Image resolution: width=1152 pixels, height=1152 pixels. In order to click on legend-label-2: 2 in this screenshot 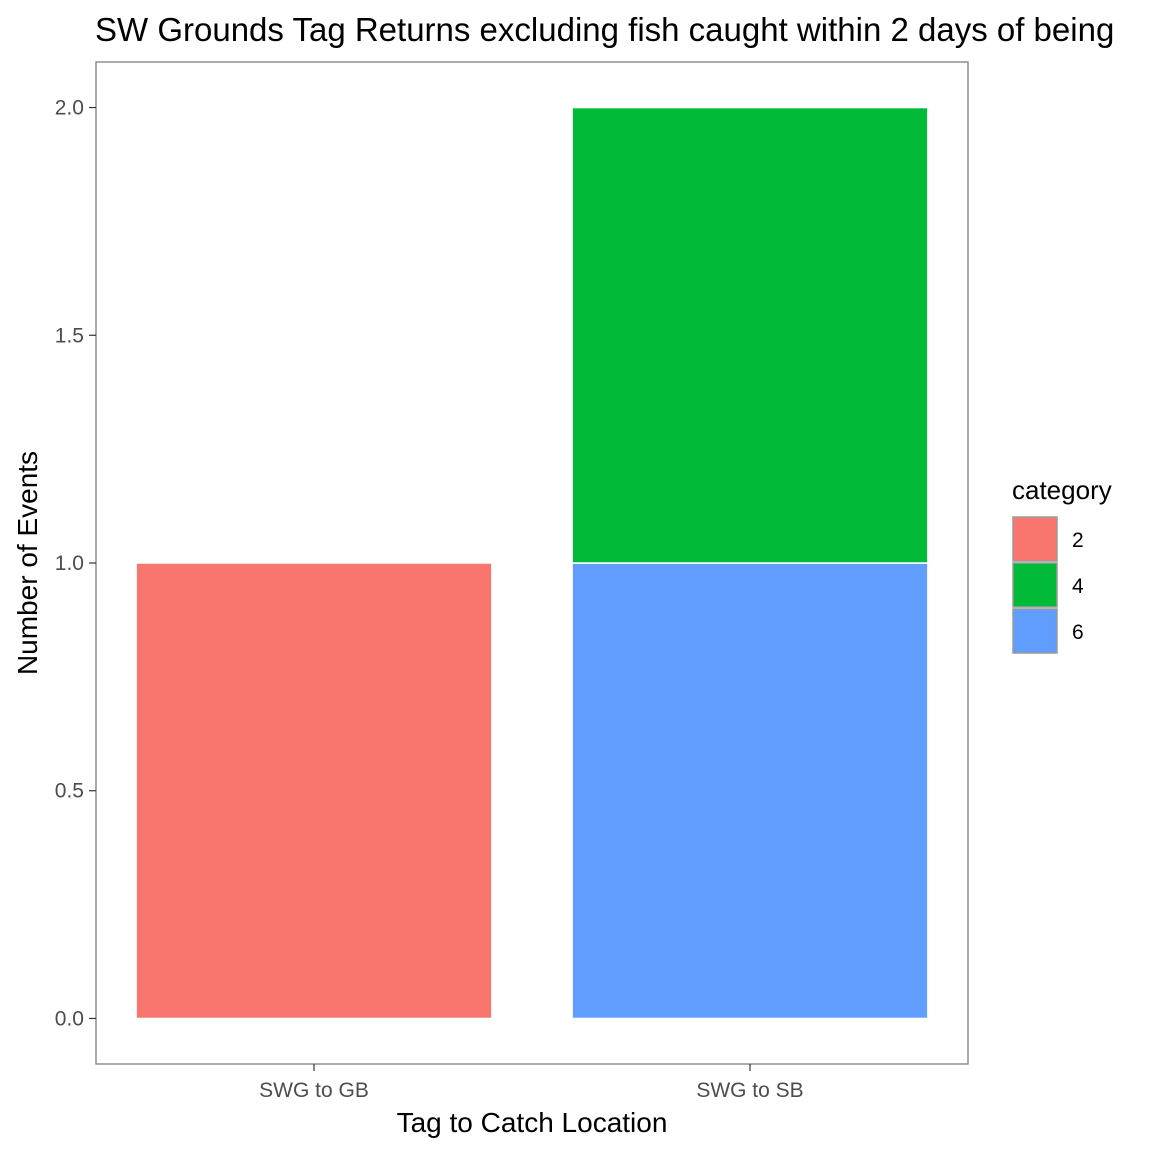, I will do `click(1078, 540)`.